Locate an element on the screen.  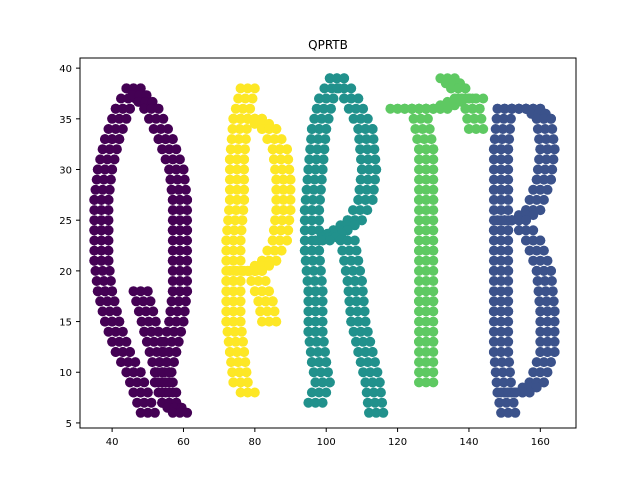
y-tick-label: 10 is located at coordinates (65, 373).